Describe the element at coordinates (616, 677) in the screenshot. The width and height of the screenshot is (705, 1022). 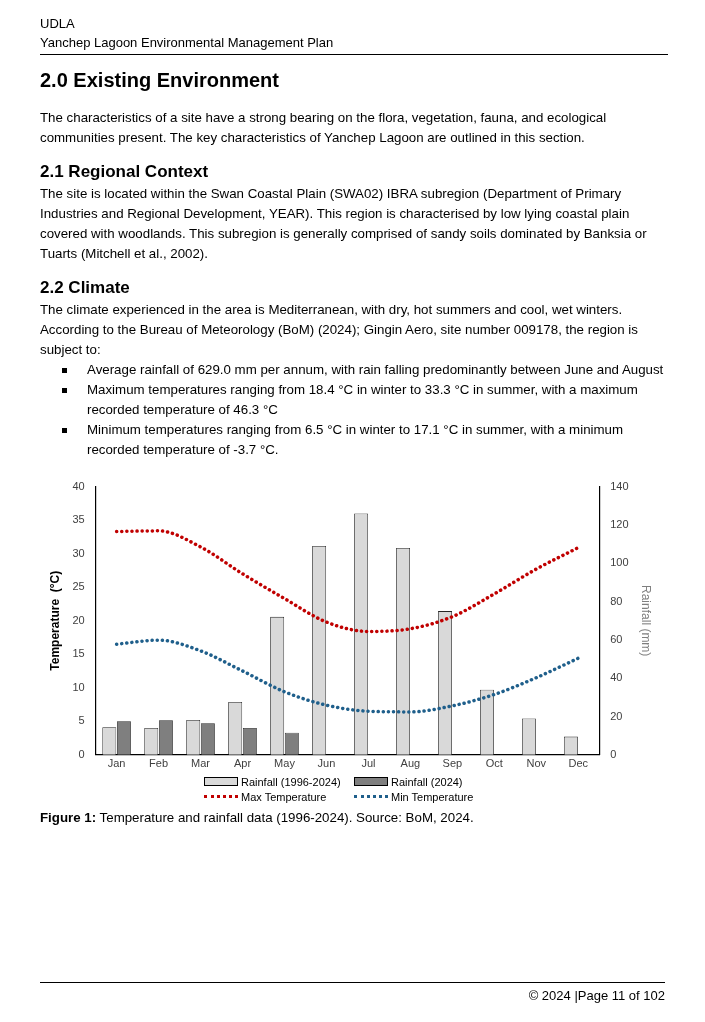
I see `y2-tick-label: 40` at that location.